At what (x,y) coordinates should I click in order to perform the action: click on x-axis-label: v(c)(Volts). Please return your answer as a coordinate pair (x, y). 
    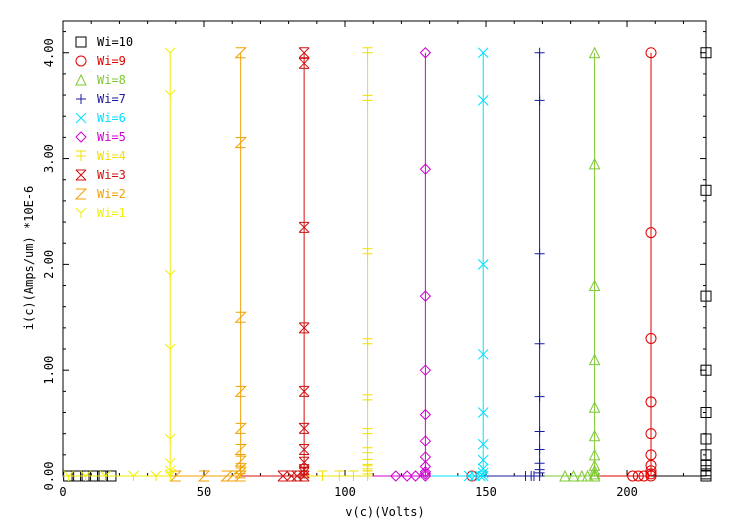
    Looking at the image, I should click on (384, 512).